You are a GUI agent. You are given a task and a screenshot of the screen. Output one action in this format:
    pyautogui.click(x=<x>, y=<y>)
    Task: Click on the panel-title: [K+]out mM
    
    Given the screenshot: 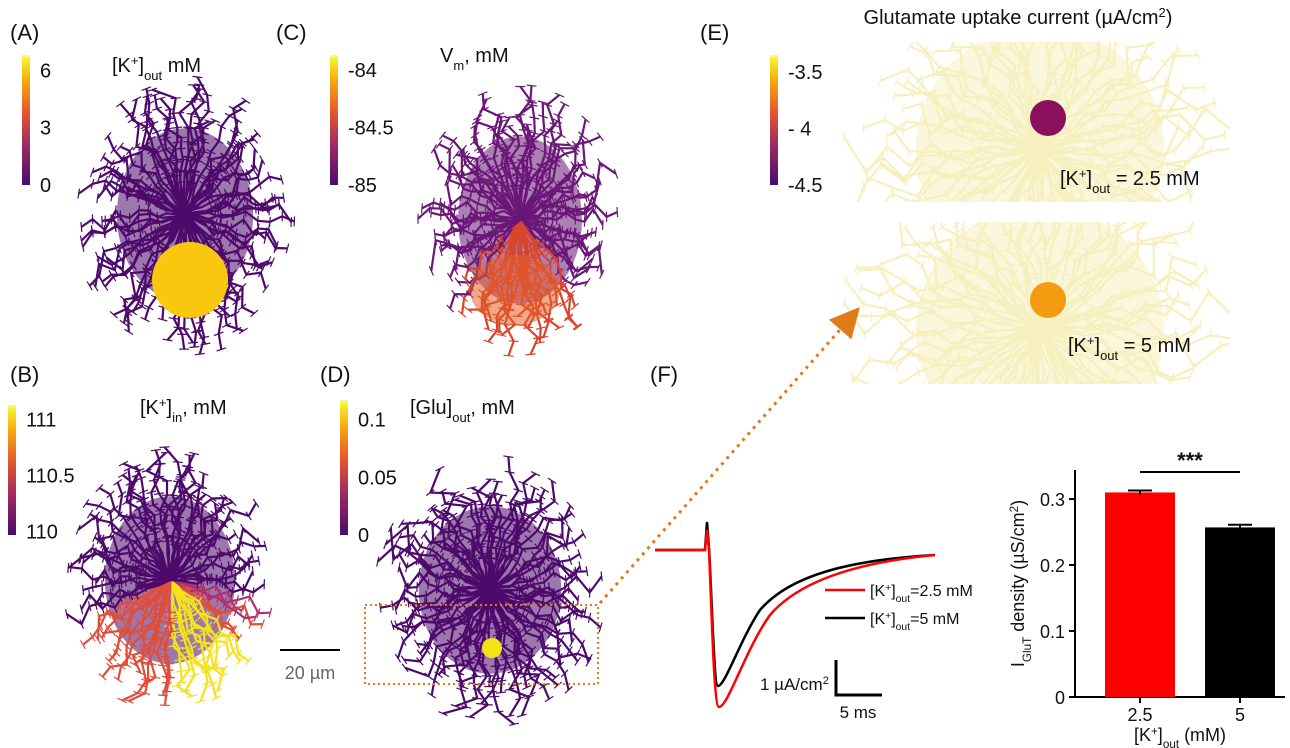 What is the action you would take?
    pyautogui.click(x=156, y=68)
    